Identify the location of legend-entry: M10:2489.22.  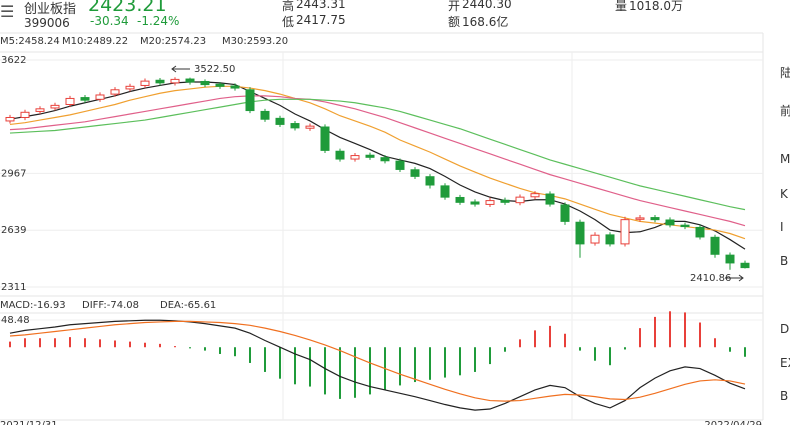
(95, 41).